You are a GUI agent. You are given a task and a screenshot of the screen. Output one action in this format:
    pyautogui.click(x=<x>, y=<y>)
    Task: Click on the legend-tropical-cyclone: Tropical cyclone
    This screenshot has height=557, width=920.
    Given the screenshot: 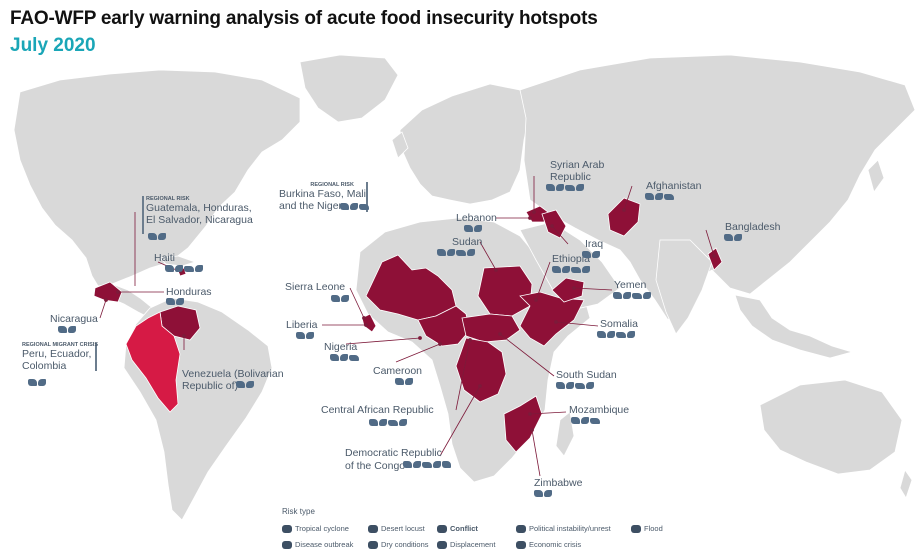 What is the action you would take?
    pyautogui.click(x=315, y=528)
    